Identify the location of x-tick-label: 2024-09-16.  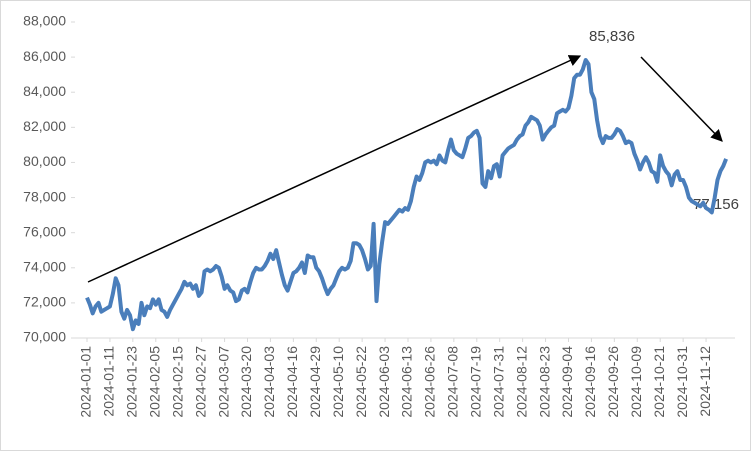
(590, 382).